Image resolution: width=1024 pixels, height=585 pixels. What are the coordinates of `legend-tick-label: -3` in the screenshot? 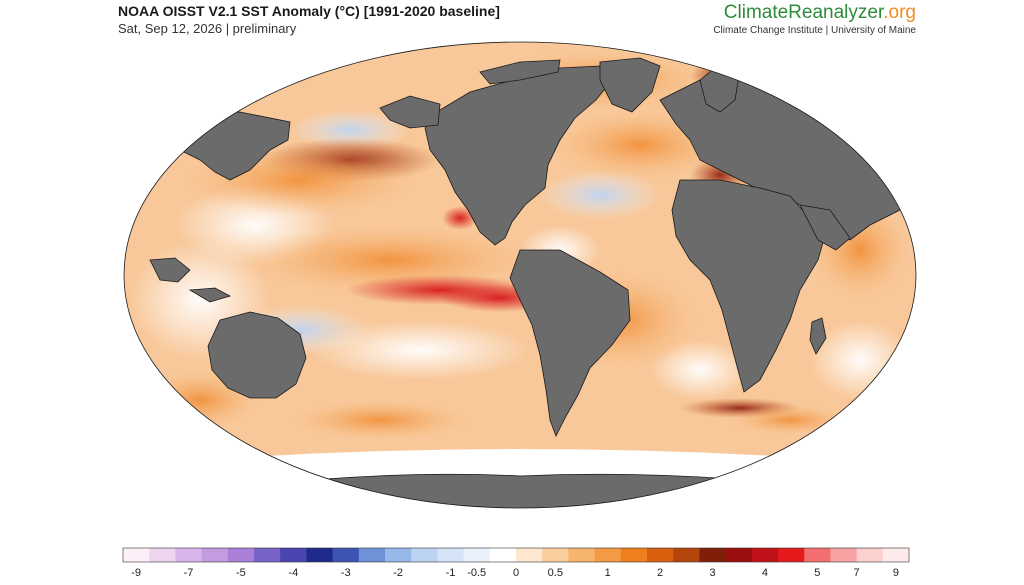 It's located at (346, 573).